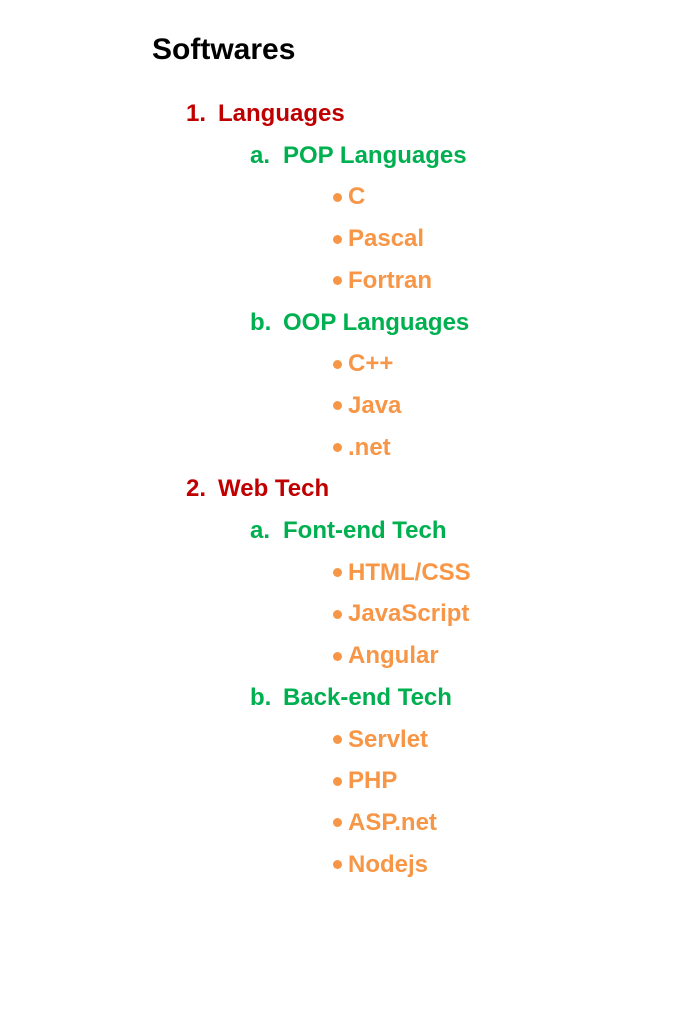 The height and width of the screenshot is (1032, 680). I want to click on list-item-label: OOP Languages, so click(376, 322).